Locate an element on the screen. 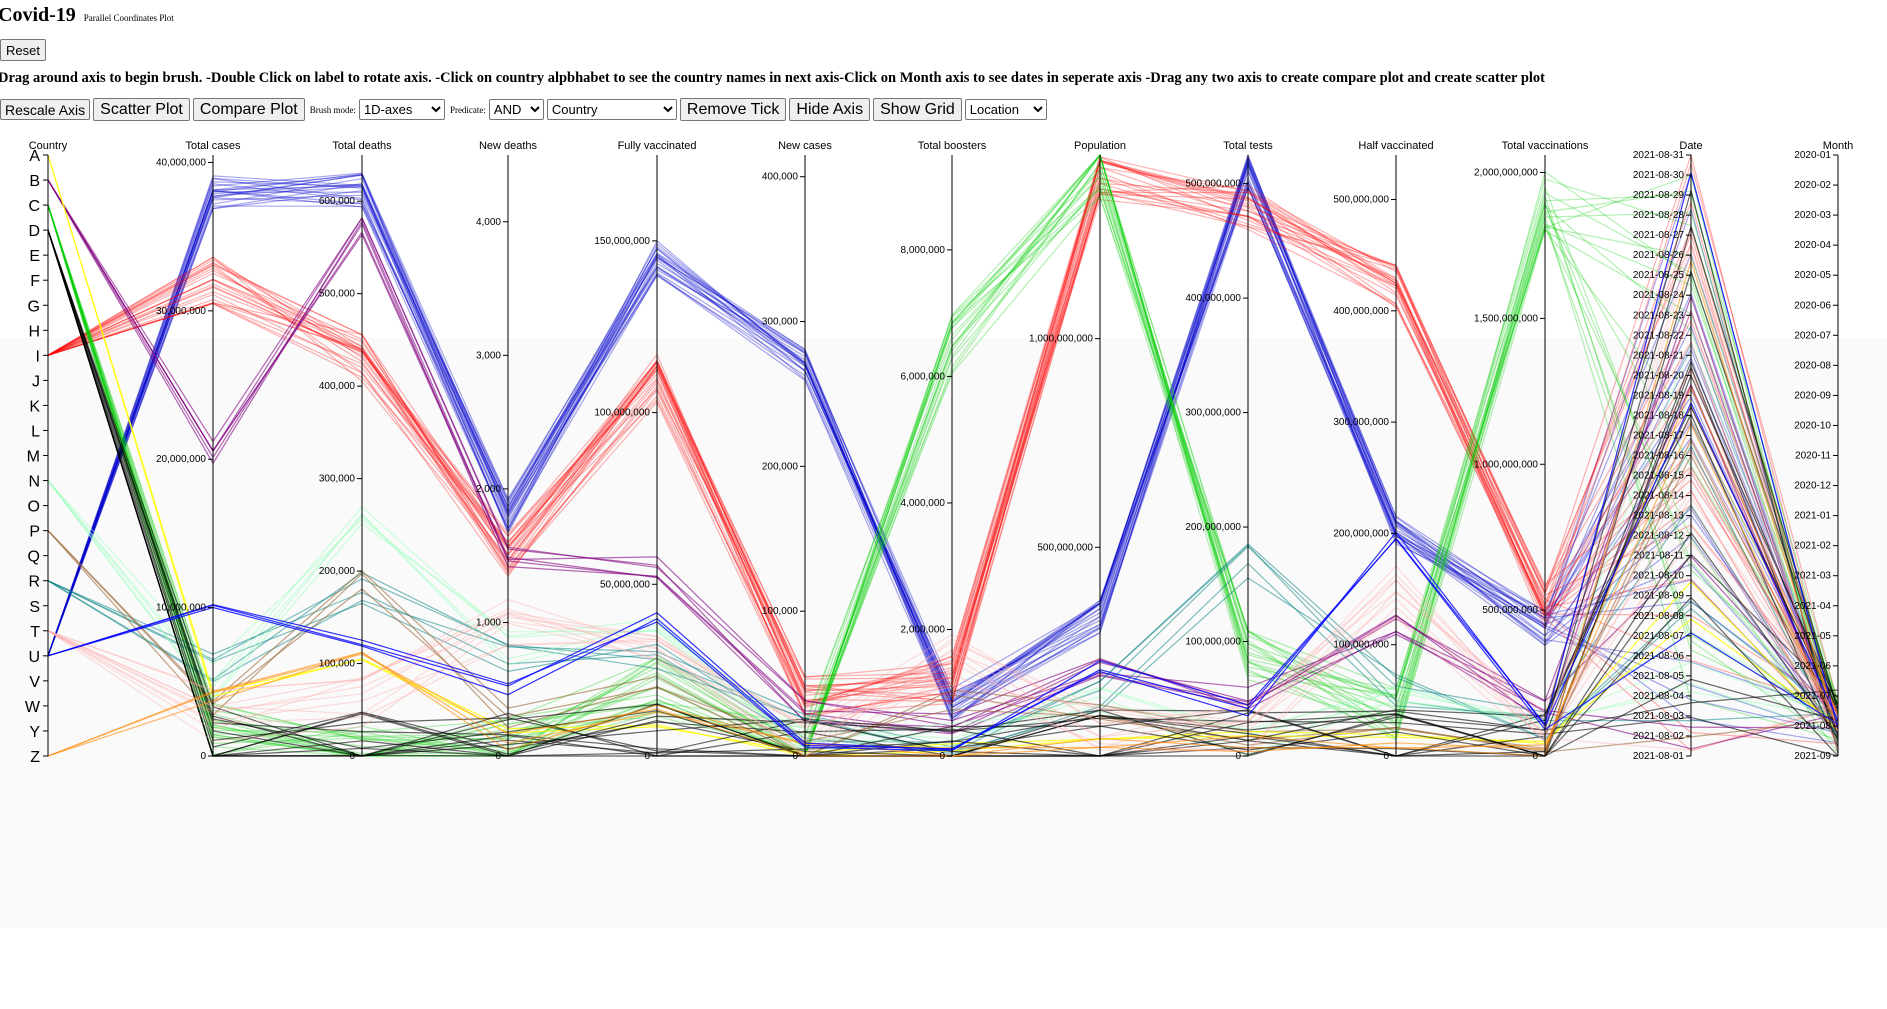 The width and height of the screenshot is (1887, 1009). tick-label: 50,000,000 is located at coordinates (625, 584).